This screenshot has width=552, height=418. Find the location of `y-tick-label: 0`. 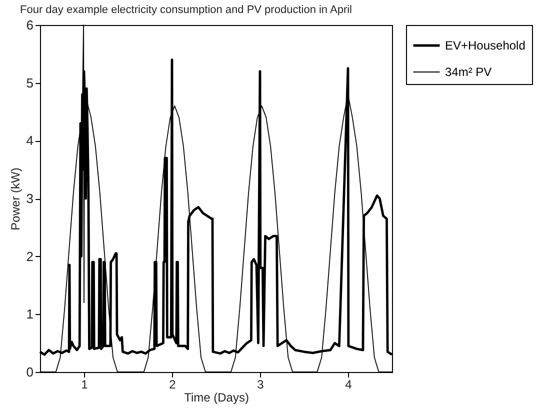

y-tick-label: 0 is located at coordinates (30, 372).